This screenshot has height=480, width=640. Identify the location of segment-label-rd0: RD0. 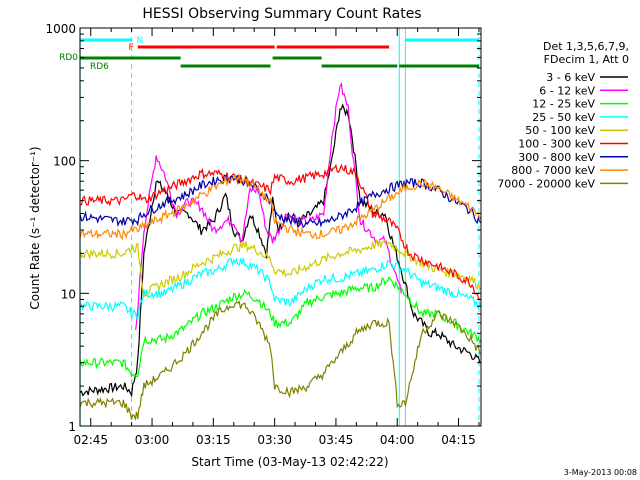
(68, 58).